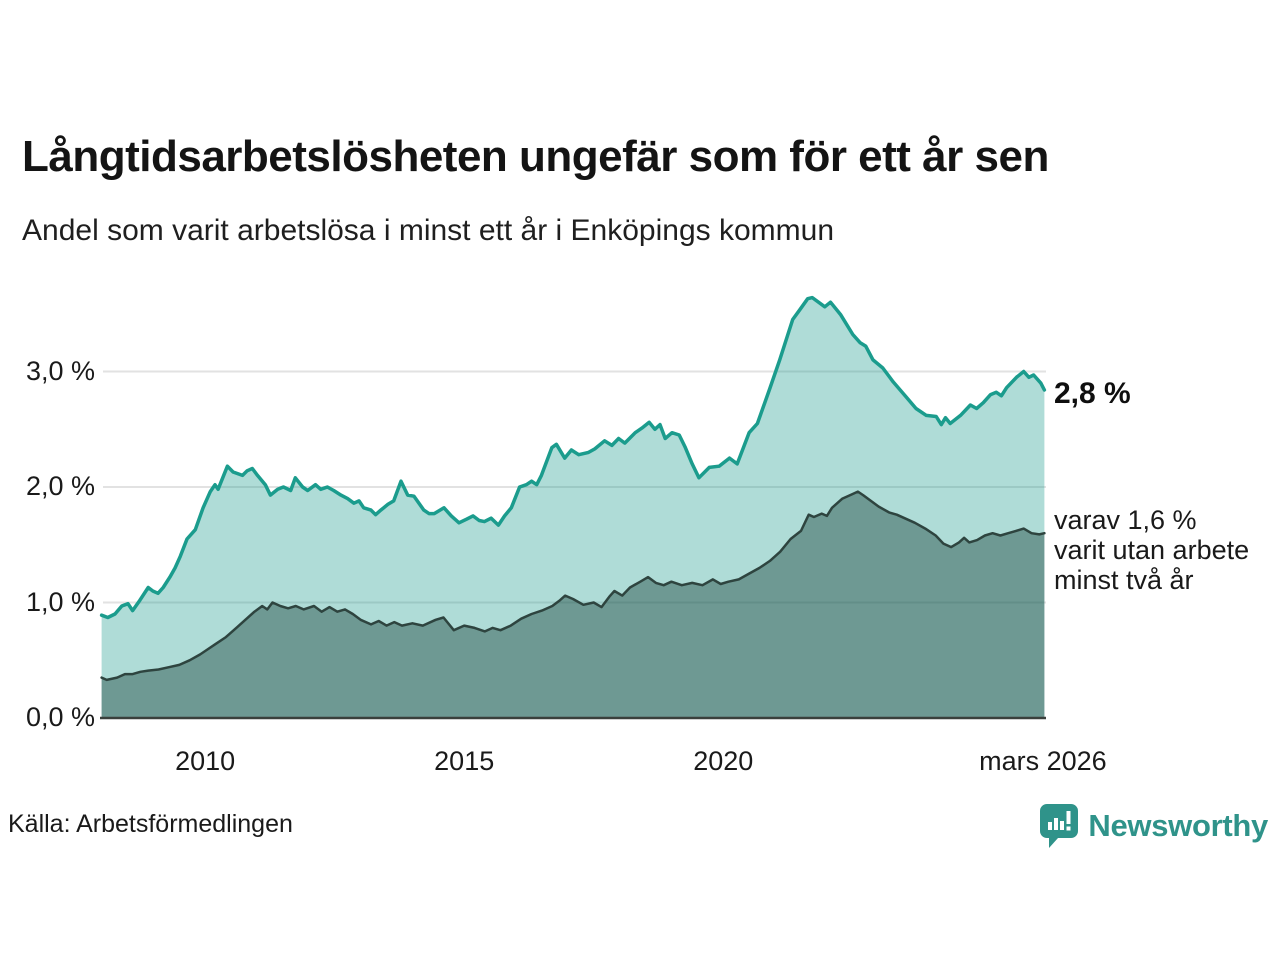 The image size is (1280, 960). Describe the element at coordinates (150, 824) in the screenshot. I see `source-credit: Källa: Arbetsförmedlingen` at that location.